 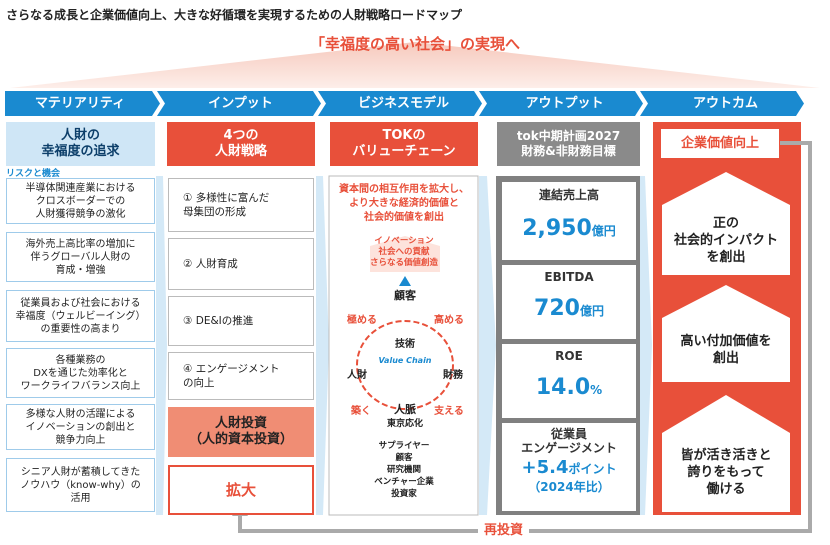 What do you see at coordinates (404, 144) in the screenshot?
I see `column-heading: TOKの バリューチェーン` at bounding box center [404, 144].